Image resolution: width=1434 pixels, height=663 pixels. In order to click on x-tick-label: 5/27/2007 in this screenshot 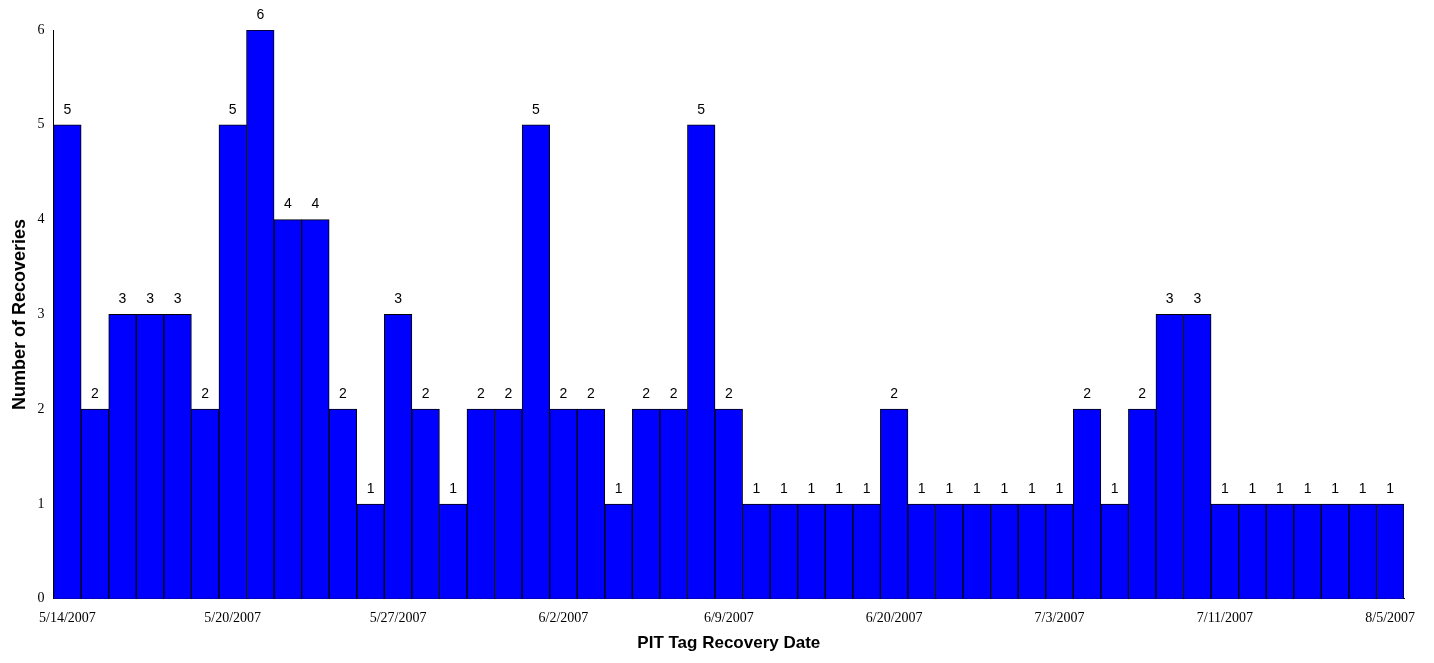, I will do `click(398, 617)`.